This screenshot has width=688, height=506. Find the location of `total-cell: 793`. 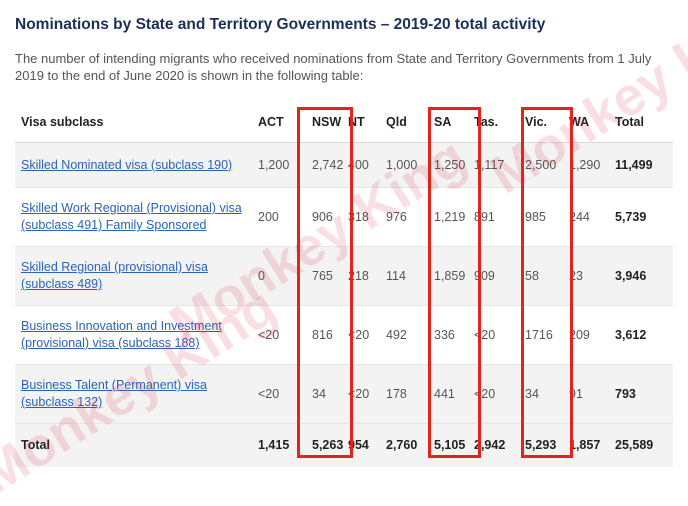

total-cell: 793 is located at coordinates (639, 394).